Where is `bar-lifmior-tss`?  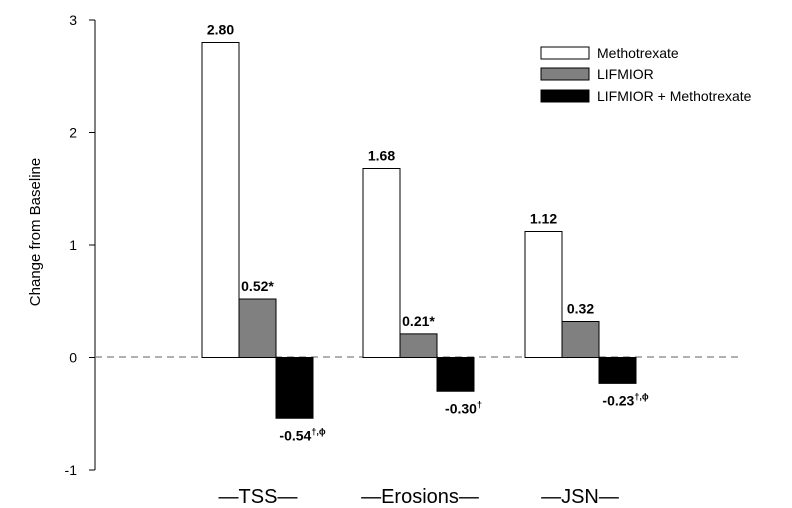 bar-lifmior-tss is located at coordinates (257, 328).